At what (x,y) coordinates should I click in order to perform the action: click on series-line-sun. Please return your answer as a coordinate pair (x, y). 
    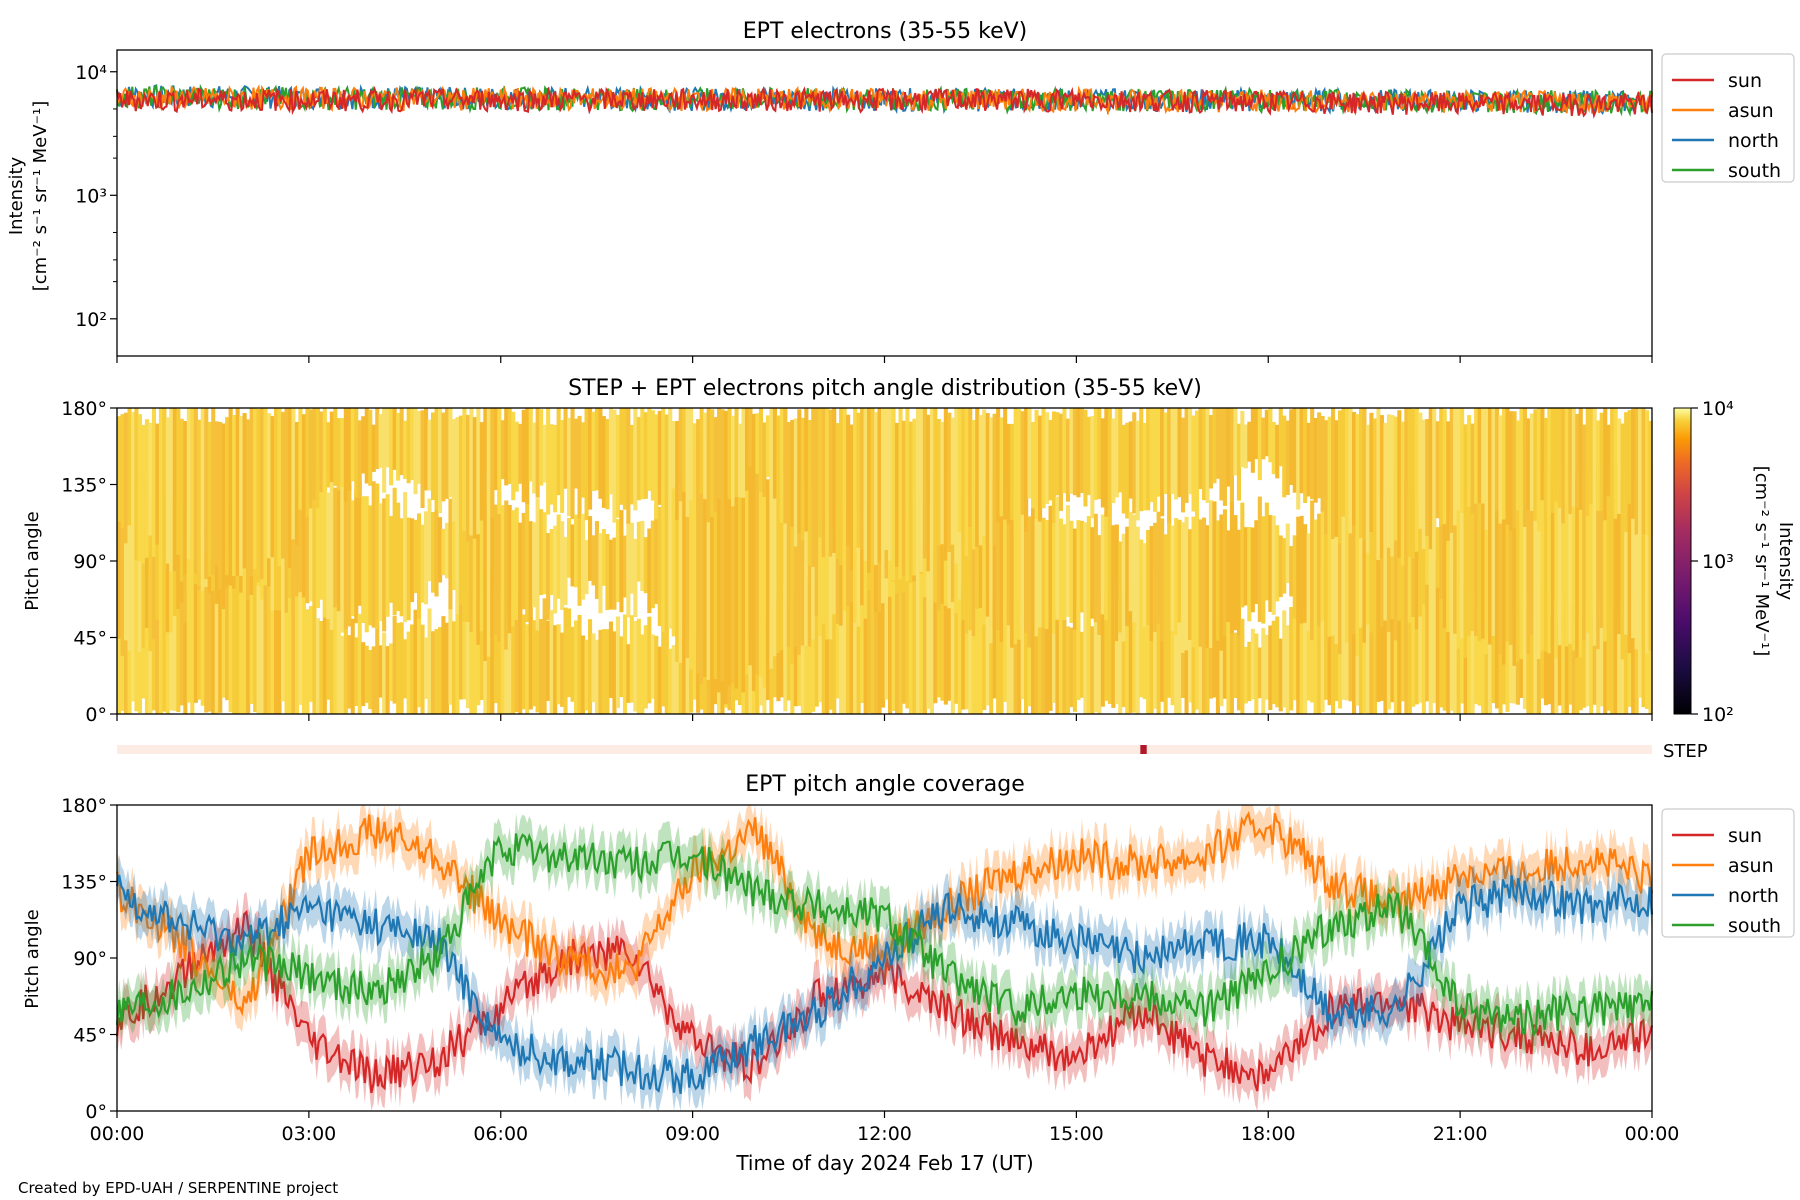
    Looking at the image, I should click on (884, 1001).